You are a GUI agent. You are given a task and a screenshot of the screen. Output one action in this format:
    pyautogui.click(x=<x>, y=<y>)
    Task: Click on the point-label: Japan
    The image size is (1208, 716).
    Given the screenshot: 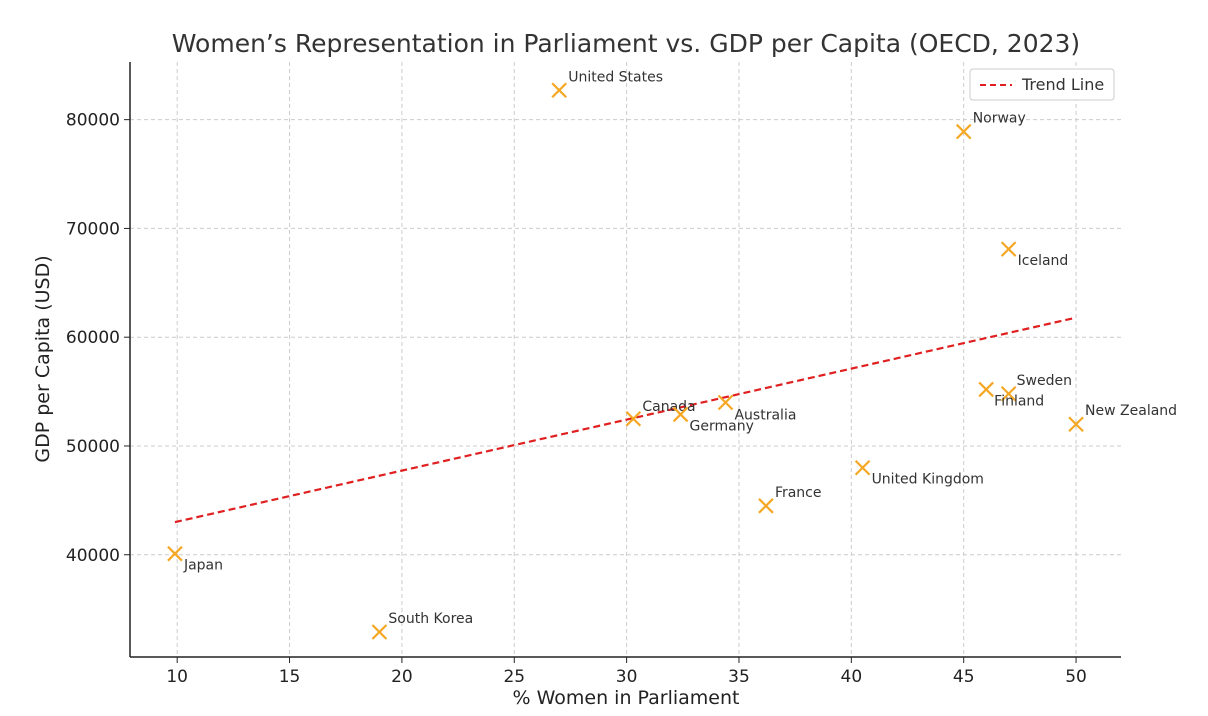 What is the action you would take?
    pyautogui.click(x=203, y=566)
    